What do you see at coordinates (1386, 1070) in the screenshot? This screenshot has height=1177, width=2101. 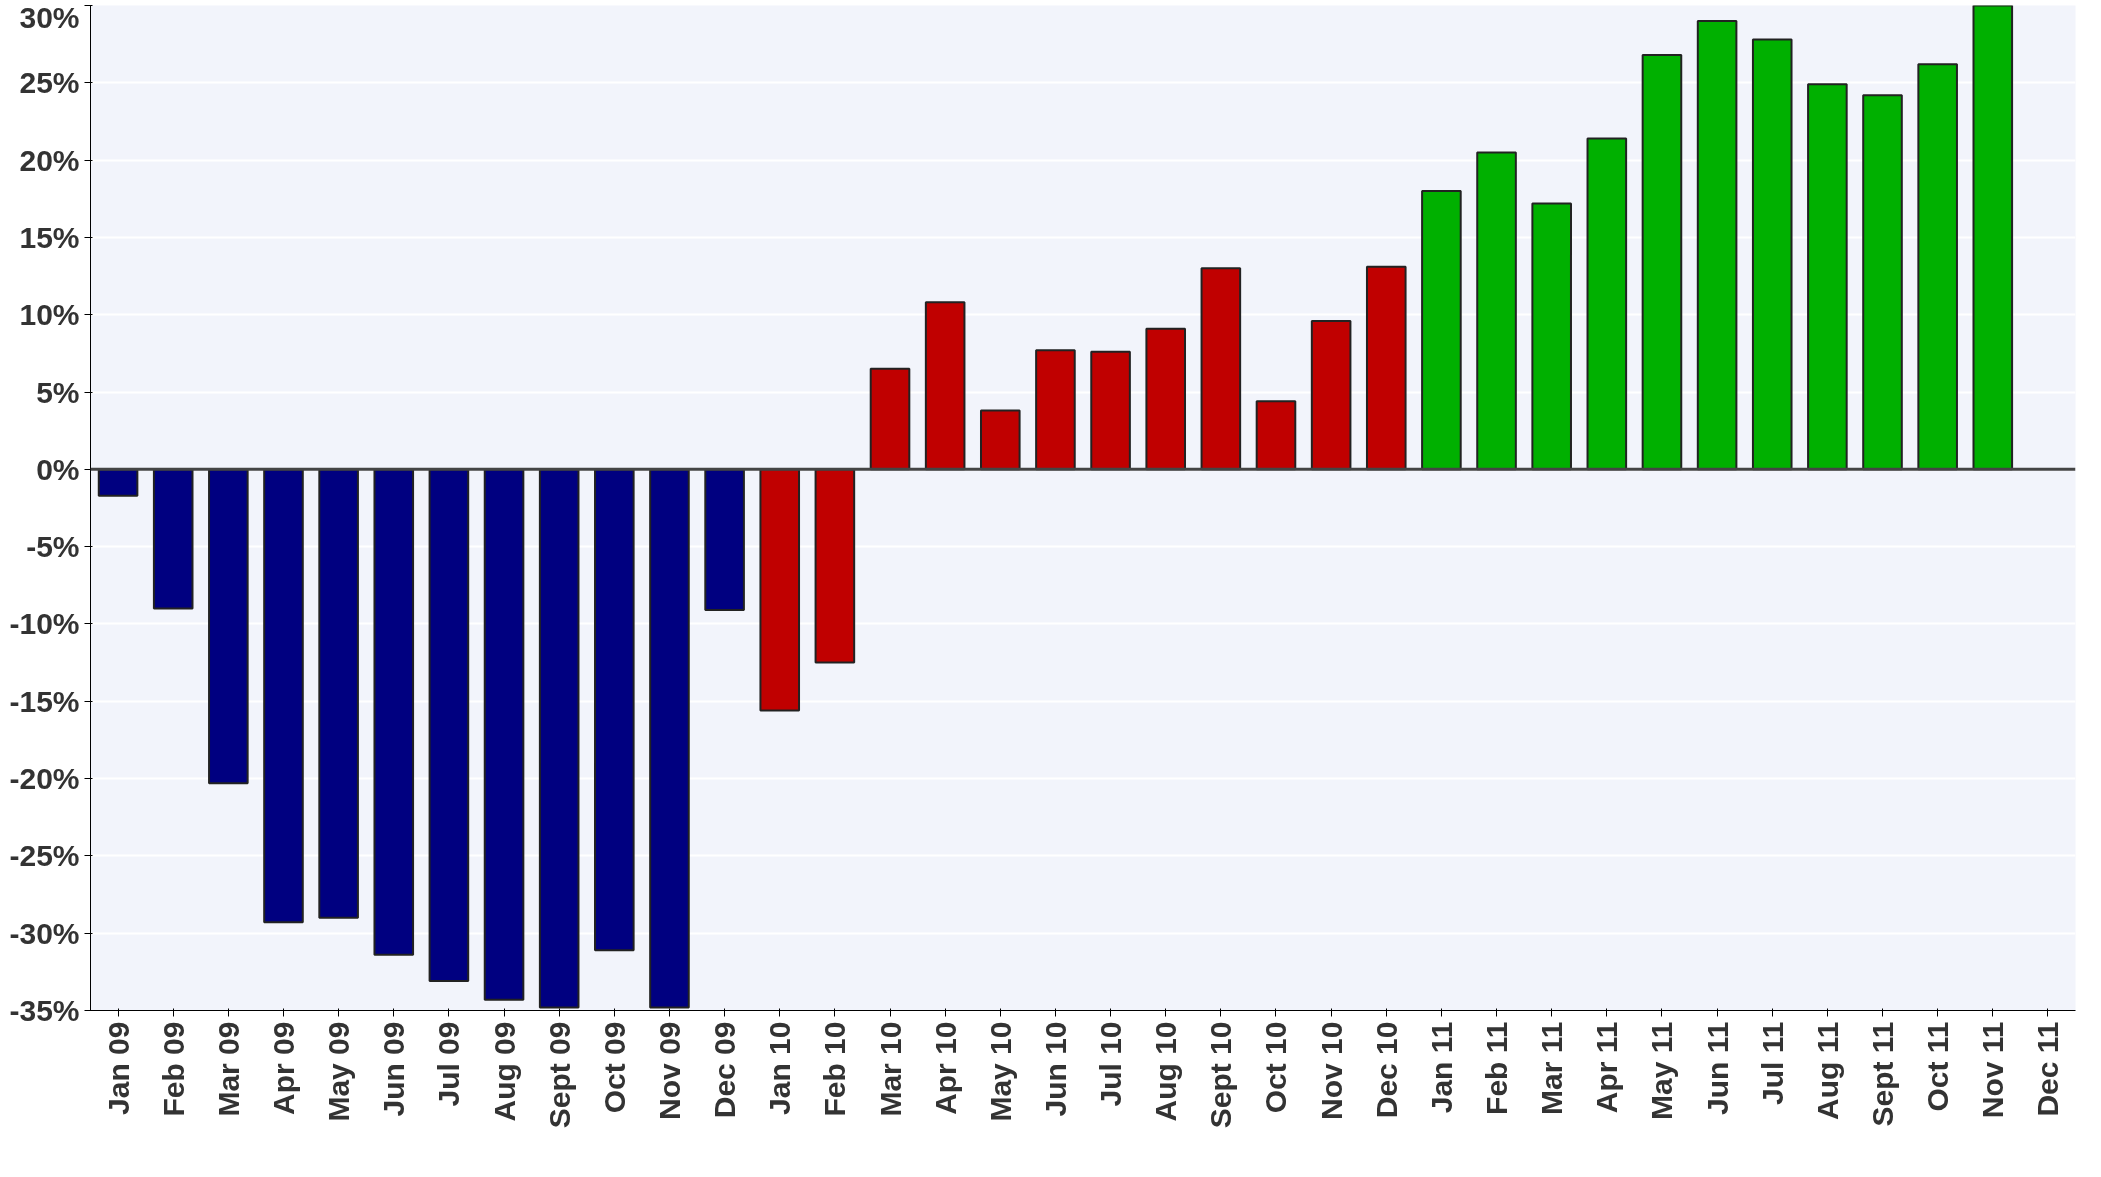 I see `x-tick-label: Dec 10` at bounding box center [1386, 1070].